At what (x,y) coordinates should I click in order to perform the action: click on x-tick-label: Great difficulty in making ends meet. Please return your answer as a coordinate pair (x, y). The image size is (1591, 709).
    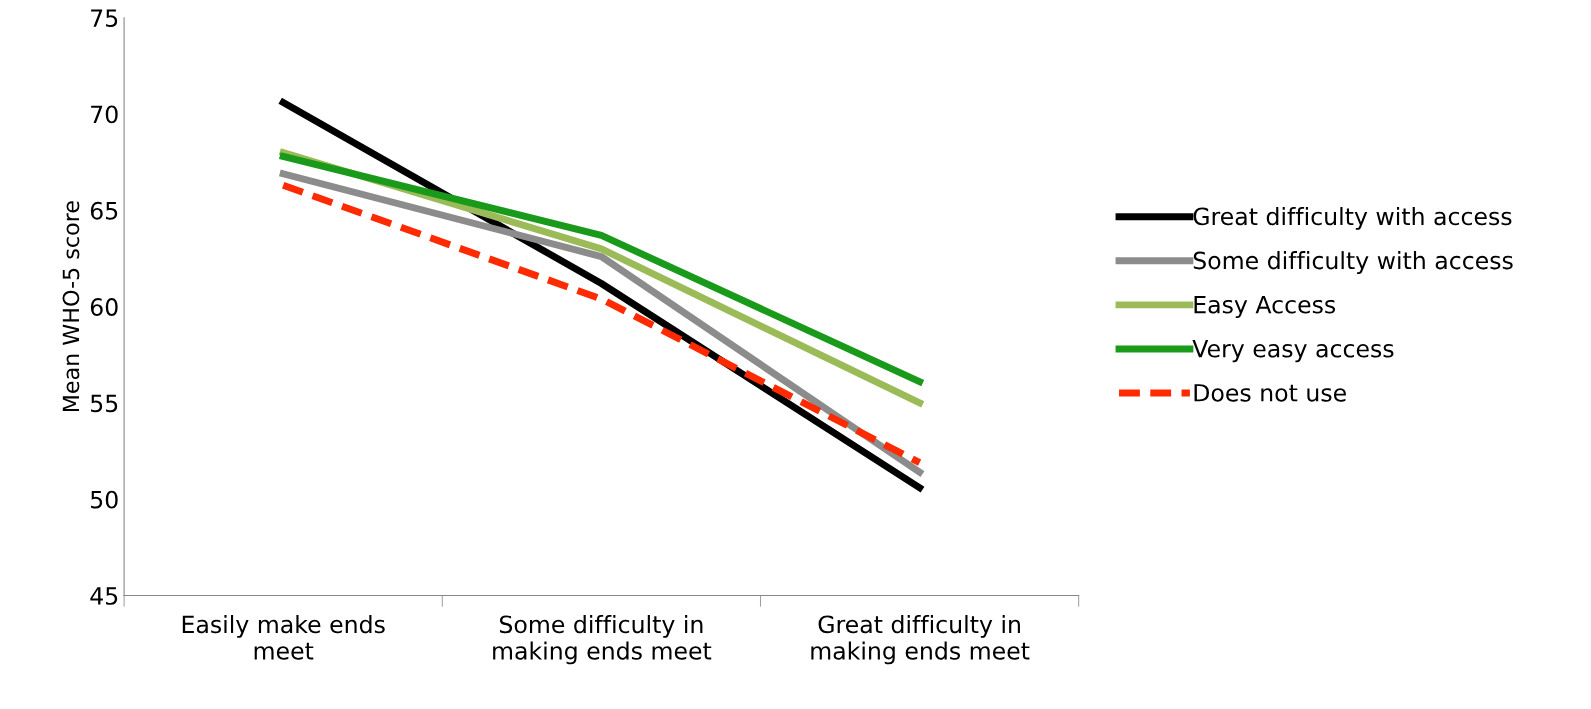
    Looking at the image, I should click on (920, 640).